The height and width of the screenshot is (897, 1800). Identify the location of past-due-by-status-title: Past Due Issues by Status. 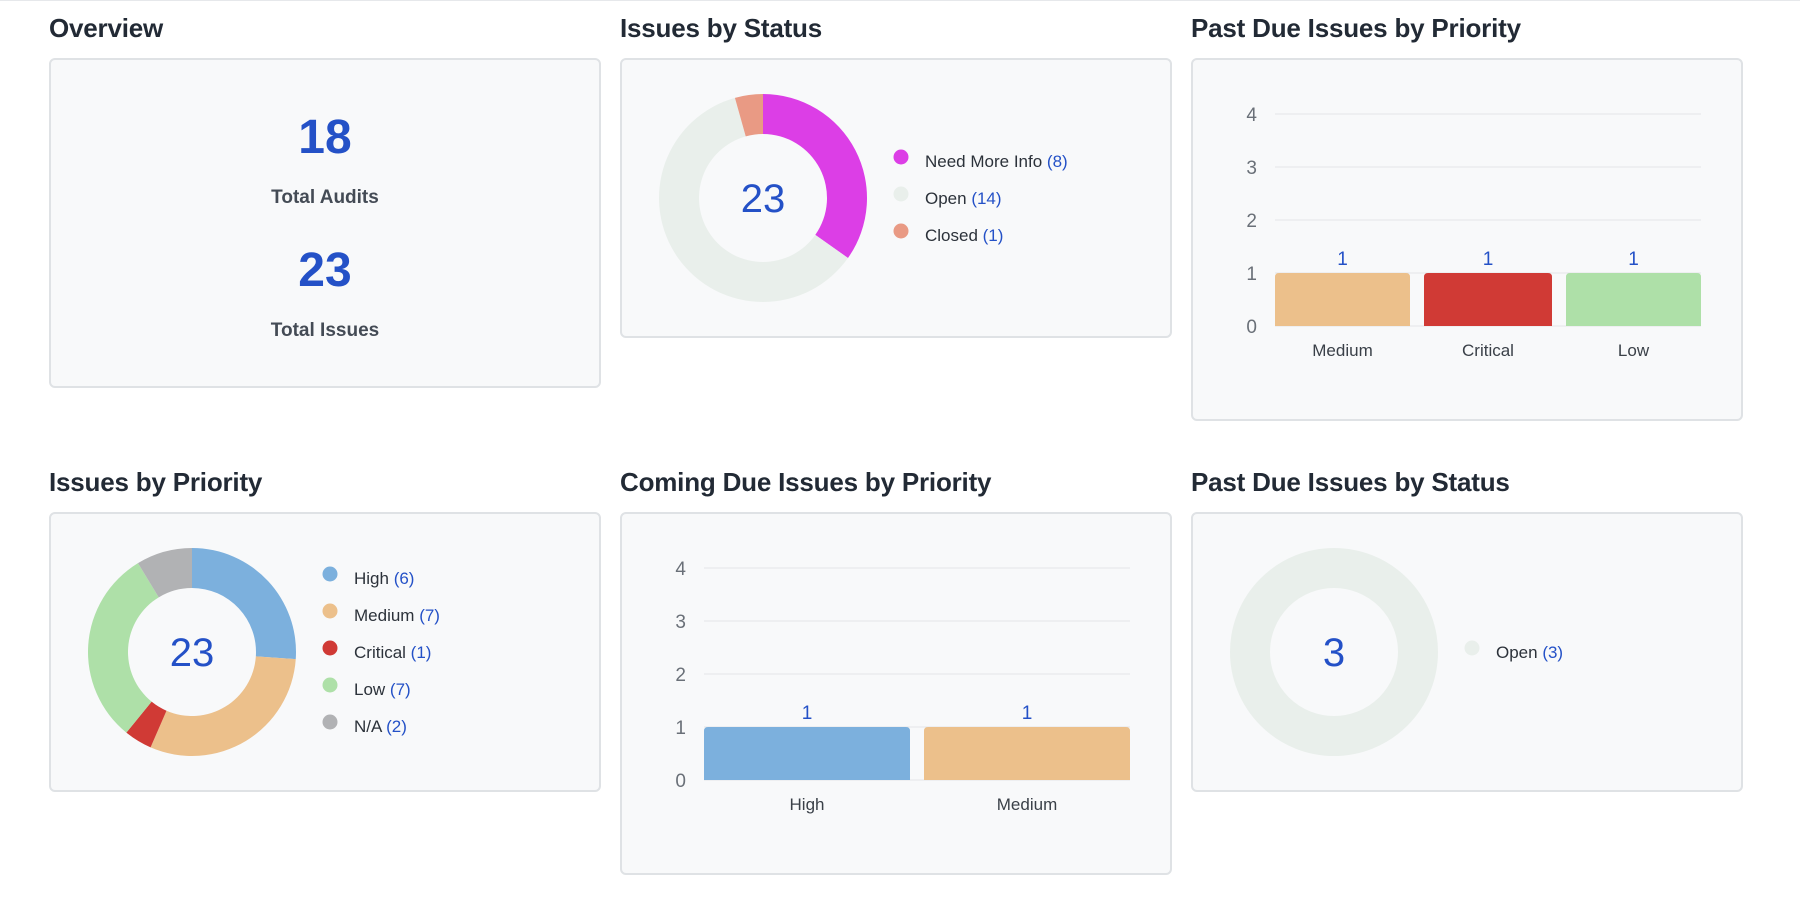
(1350, 482).